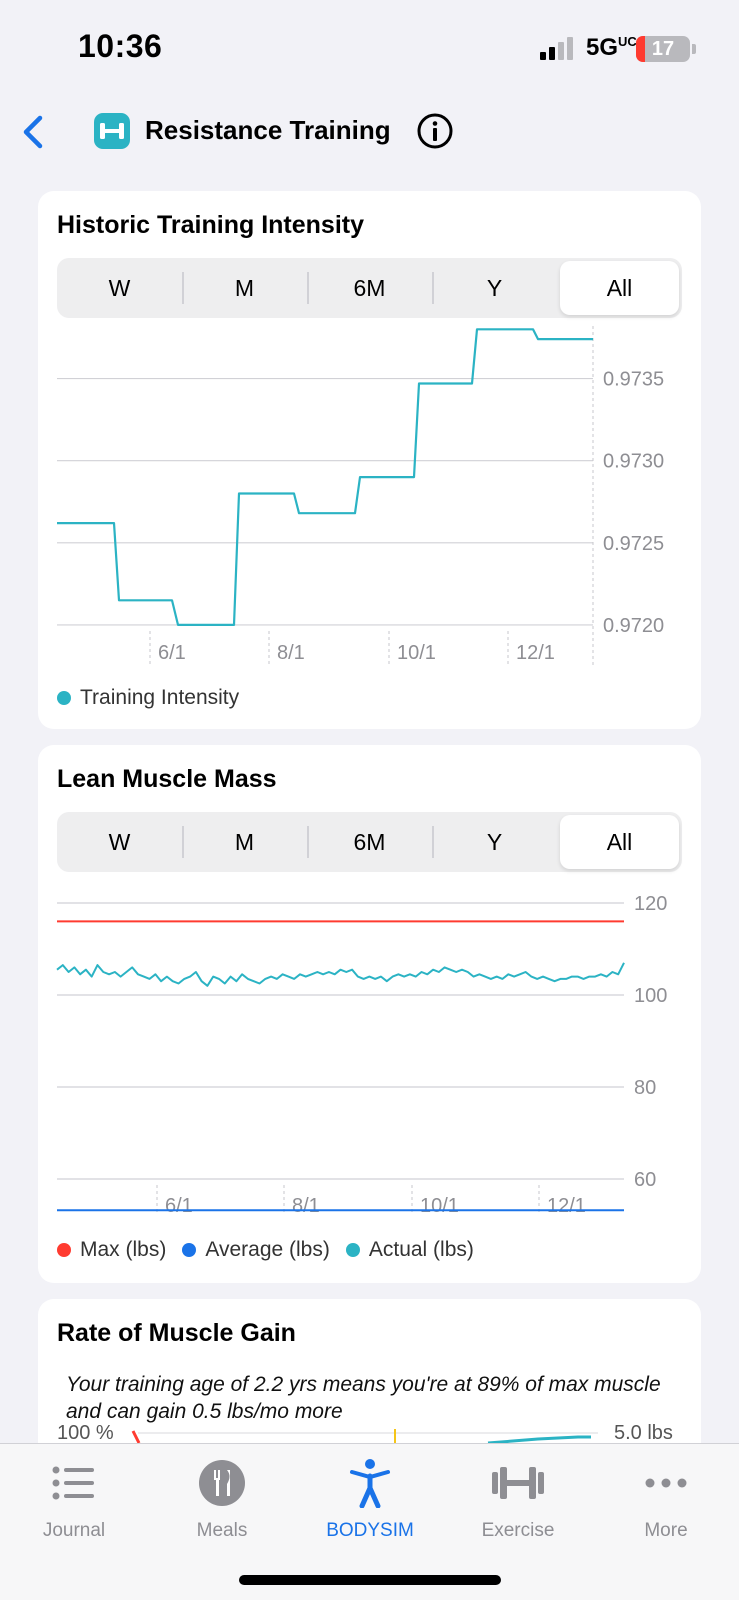 This screenshot has width=739, height=1600. Describe the element at coordinates (633, 380) in the screenshot. I see `intensity-y-tick-label: 0.9735` at that location.